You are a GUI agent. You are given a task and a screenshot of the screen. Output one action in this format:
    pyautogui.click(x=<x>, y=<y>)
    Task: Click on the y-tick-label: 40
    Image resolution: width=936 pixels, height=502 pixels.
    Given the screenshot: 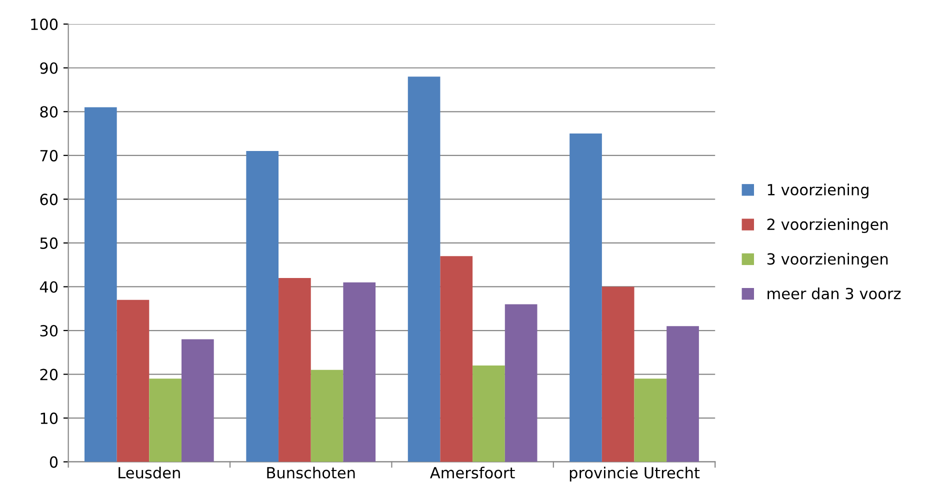 What is the action you would take?
    pyautogui.click(x=49, y=287)
    